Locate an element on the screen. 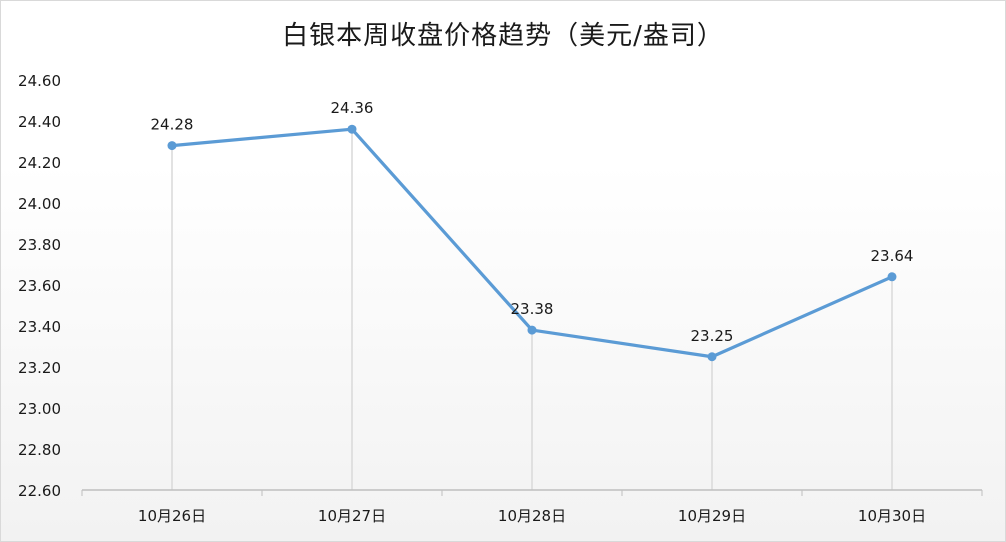 This screenshot has width=1006, height=542. data-label: 23.64 is located at coordinates (892, 256).